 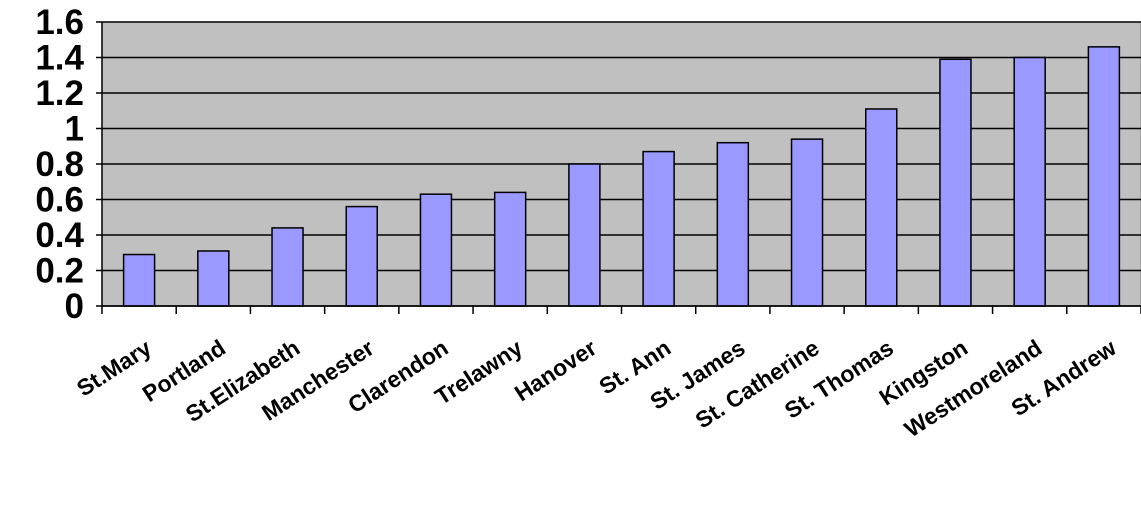 What do you see at coordinates (59, 58) in the screenshot?
I see `y-tick-label: 1.4` at bounding box center [59, 58].